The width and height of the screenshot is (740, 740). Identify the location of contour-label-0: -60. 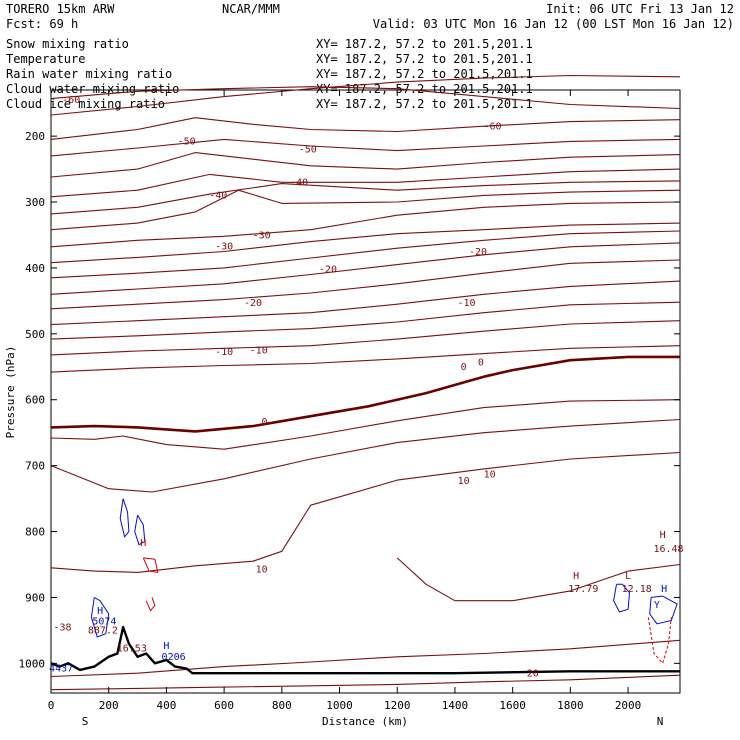
(71, 100).